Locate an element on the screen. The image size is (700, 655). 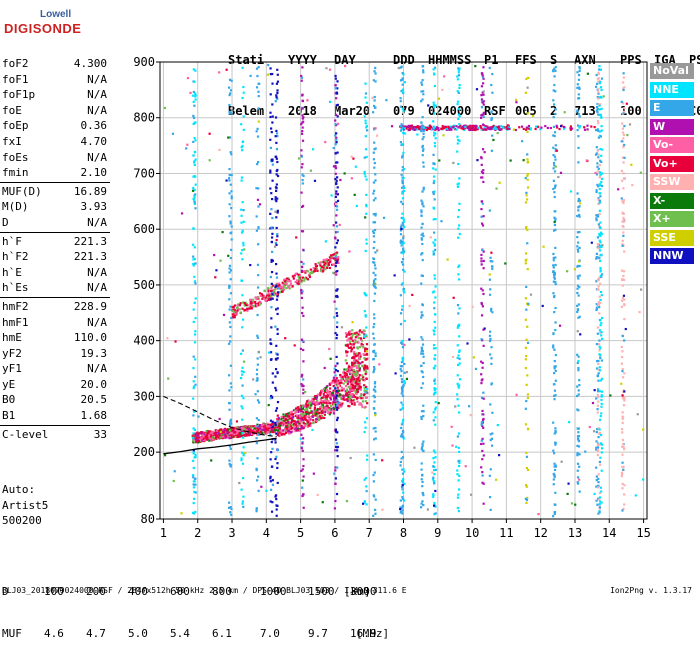
param-row: yF1 N/A is located at coordinates (55, 369).